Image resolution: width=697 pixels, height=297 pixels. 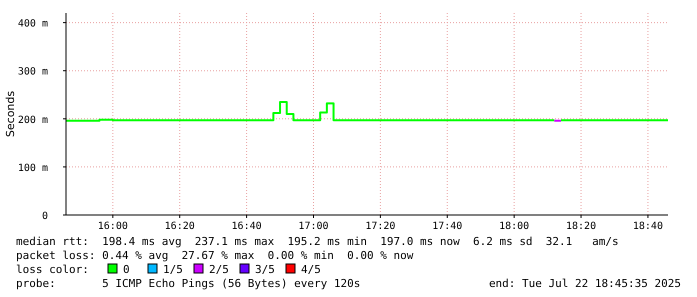 I want to click on x-tick-label: 18:40, so click(x=647, y=226).